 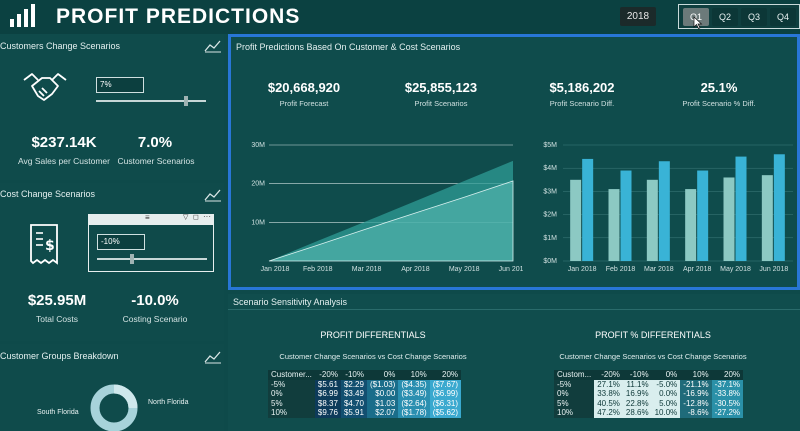 What do you see at coordinates (151, 101) in the screenshot?
I see `customer-change-slider` at bounding box center [151, 101].